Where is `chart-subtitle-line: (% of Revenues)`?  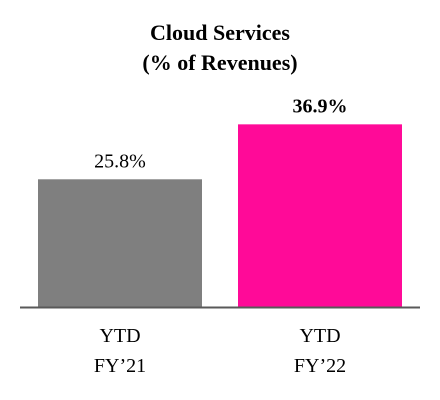
chart-subtitle-line: (% of Revenues) is located at coordinates (220, 62).